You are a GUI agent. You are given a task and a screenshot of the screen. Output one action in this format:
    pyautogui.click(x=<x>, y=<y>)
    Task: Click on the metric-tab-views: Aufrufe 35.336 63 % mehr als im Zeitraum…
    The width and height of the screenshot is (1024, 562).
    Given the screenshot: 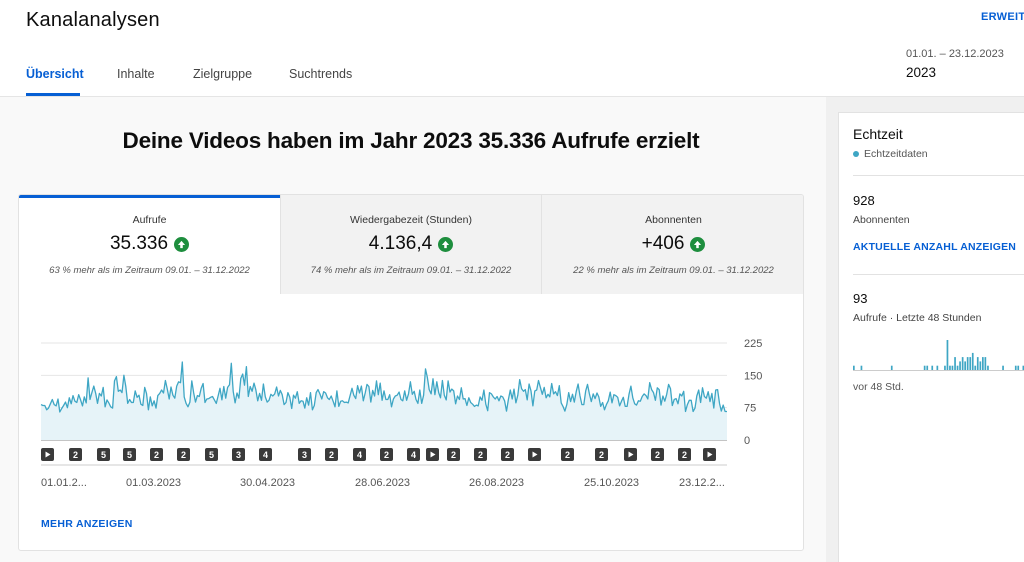 What is the action you would take?
    pyautogui.click(x=150, y=244)
    